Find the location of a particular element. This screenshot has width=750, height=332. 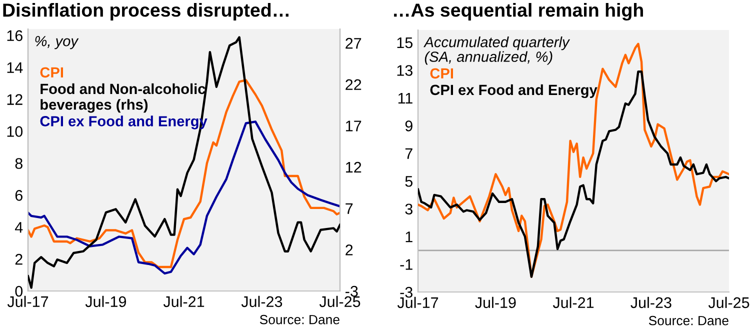

y2-tick-label: 27 is located at coordinates (354, 43).